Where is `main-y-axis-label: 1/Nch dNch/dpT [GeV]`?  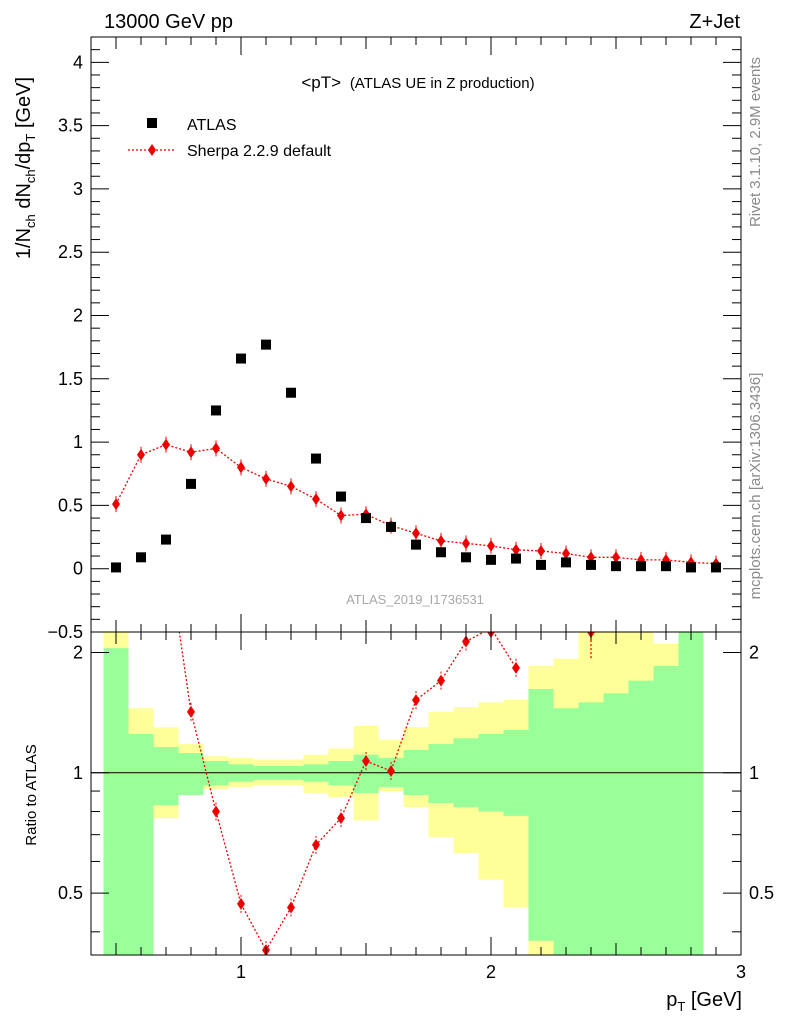
main-y-axis-label: 1/Nch dNch/dpT [GeV] is located at coordinates (25, 168).